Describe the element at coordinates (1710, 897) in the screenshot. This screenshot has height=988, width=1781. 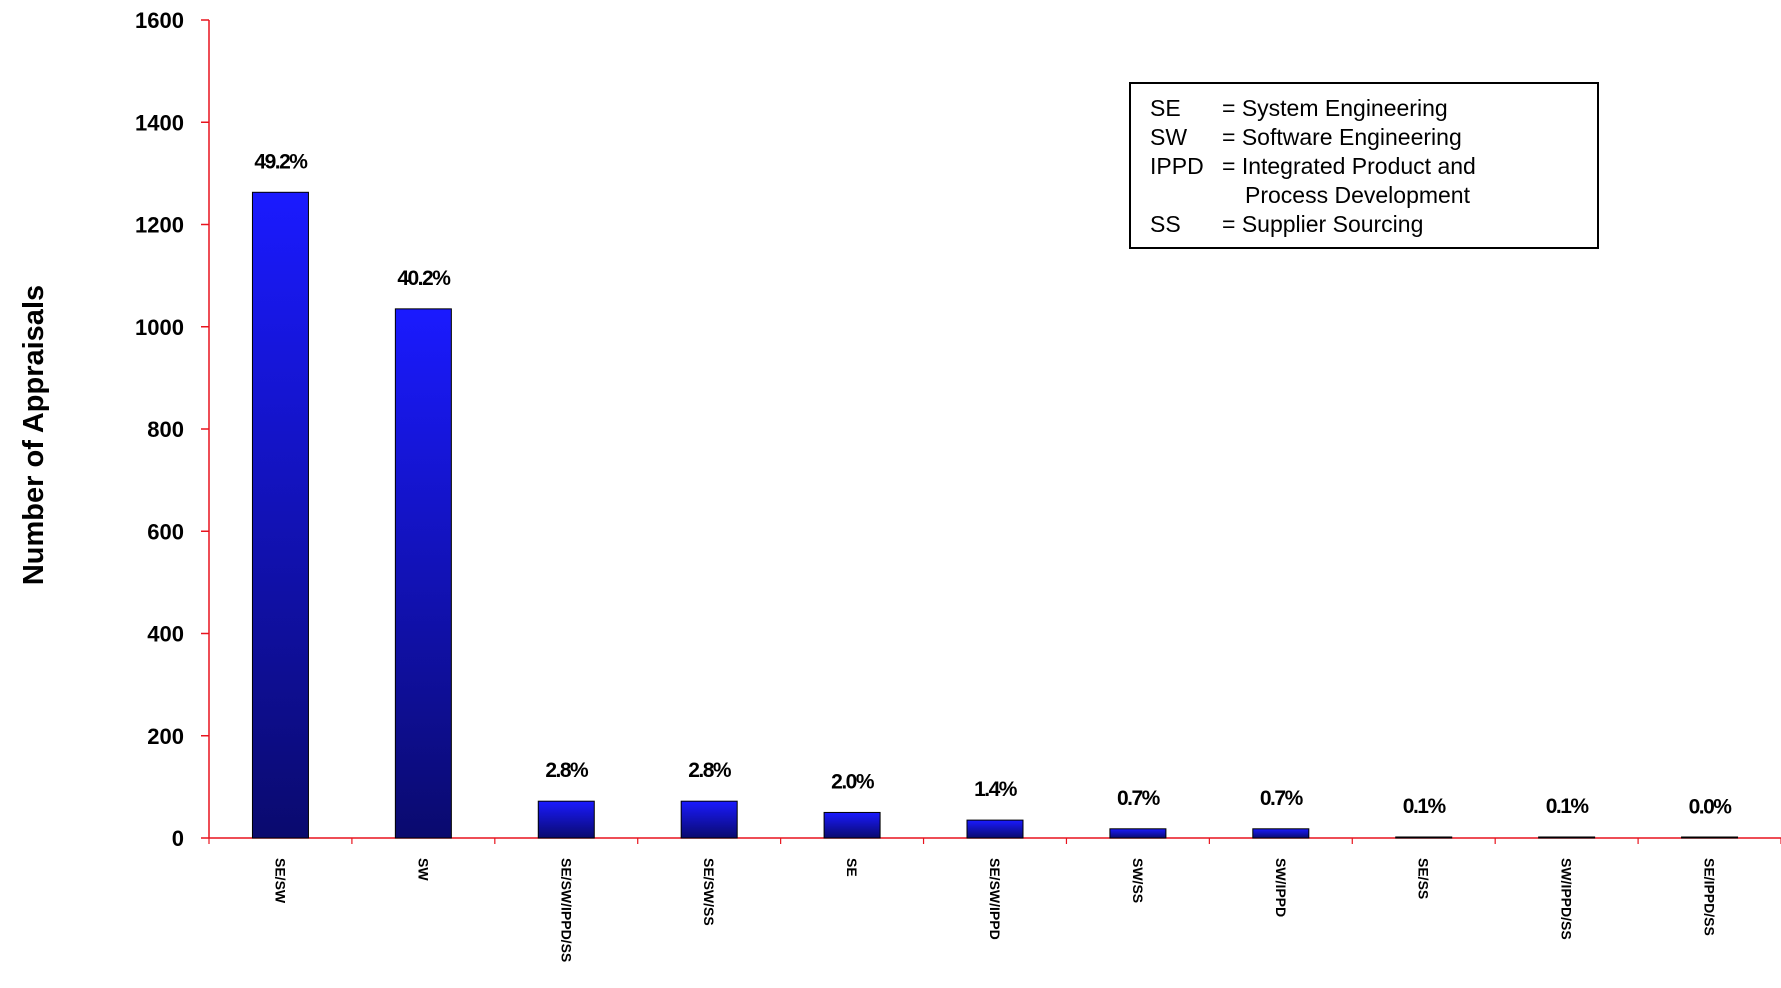
I see `x-tick-label: SE/IPPD/SS` at that location.